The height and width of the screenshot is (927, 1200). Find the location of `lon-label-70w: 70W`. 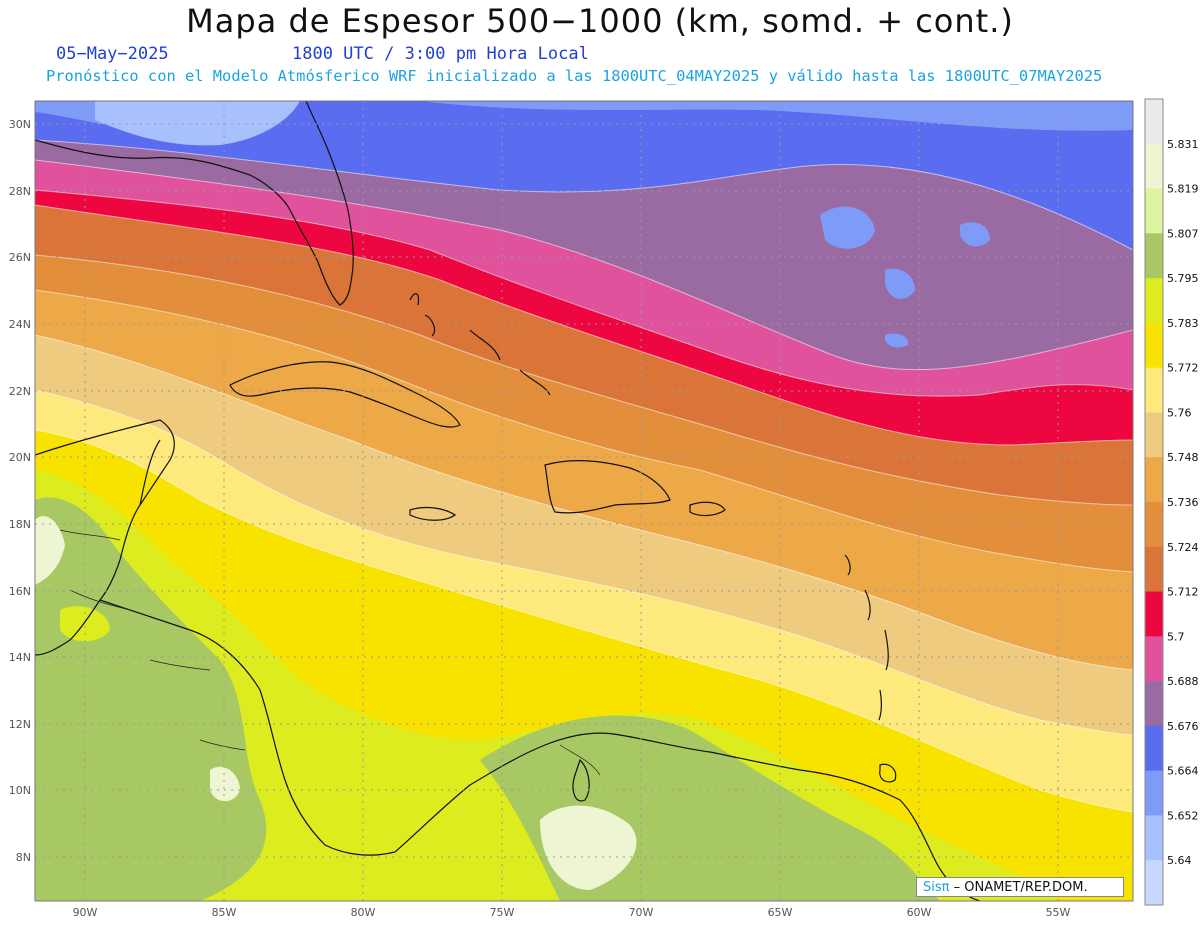

lon-label-70w: 70W is located at coordinates (641, 912).